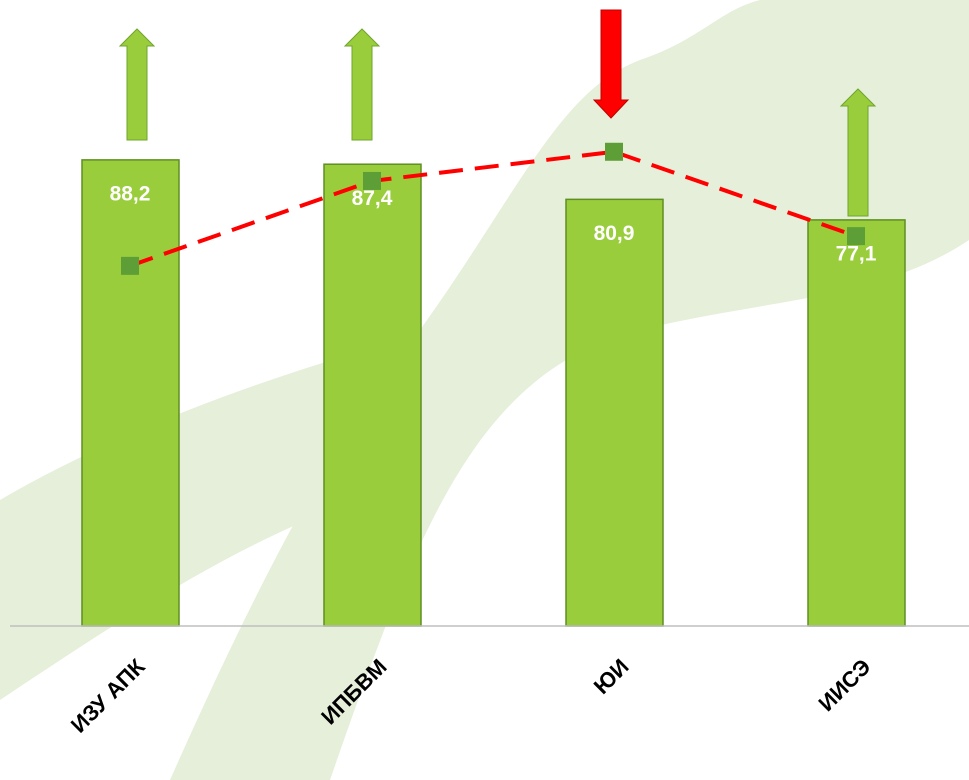 This screenshot has height=780, width=969. I want to click on x-tick-label: ИИСЭ, so click(845, 685).